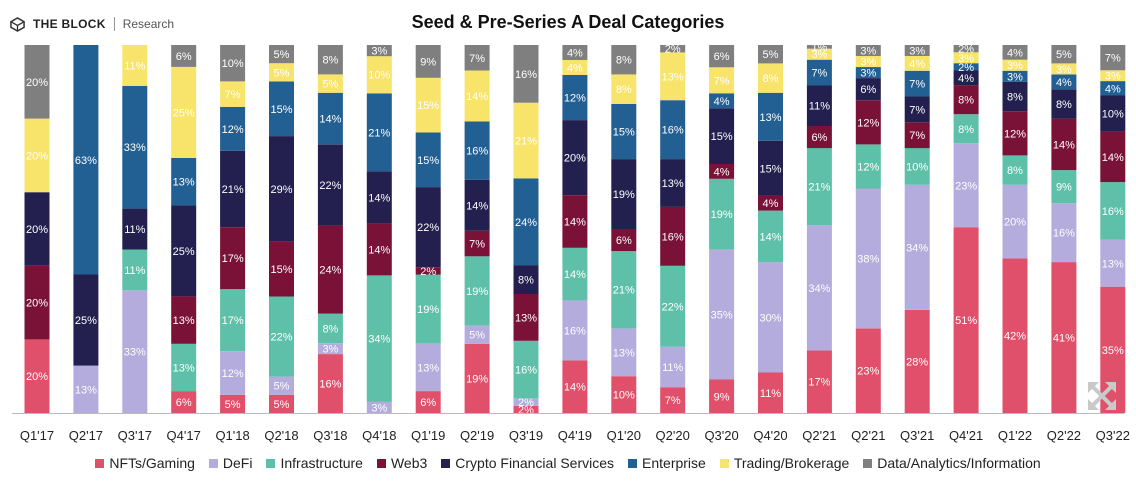  What do you see at coordinates (232, 435) in the screenshot?
I see `x-tick-label: Q1'18` at bounding box center [232, 435].